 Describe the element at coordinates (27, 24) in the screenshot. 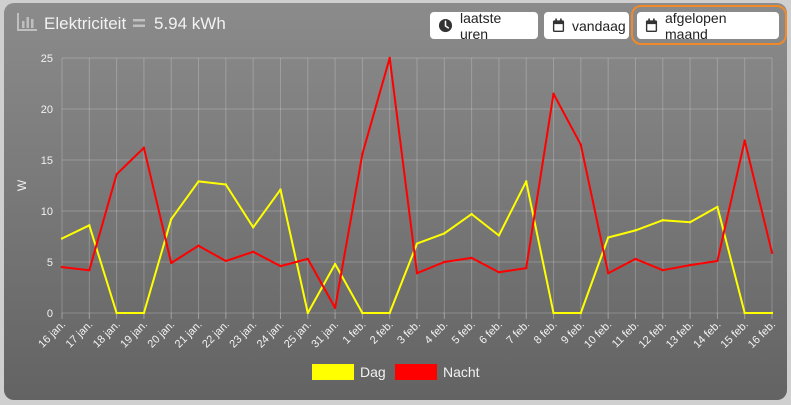

I see `bar-chart-icon` at that location.